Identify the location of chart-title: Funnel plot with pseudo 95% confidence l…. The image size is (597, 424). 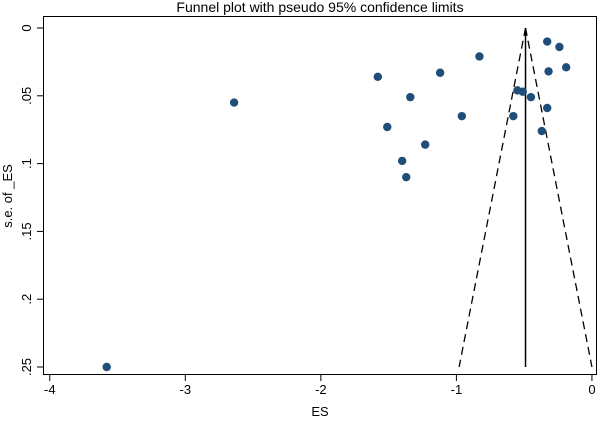
(319, 7).